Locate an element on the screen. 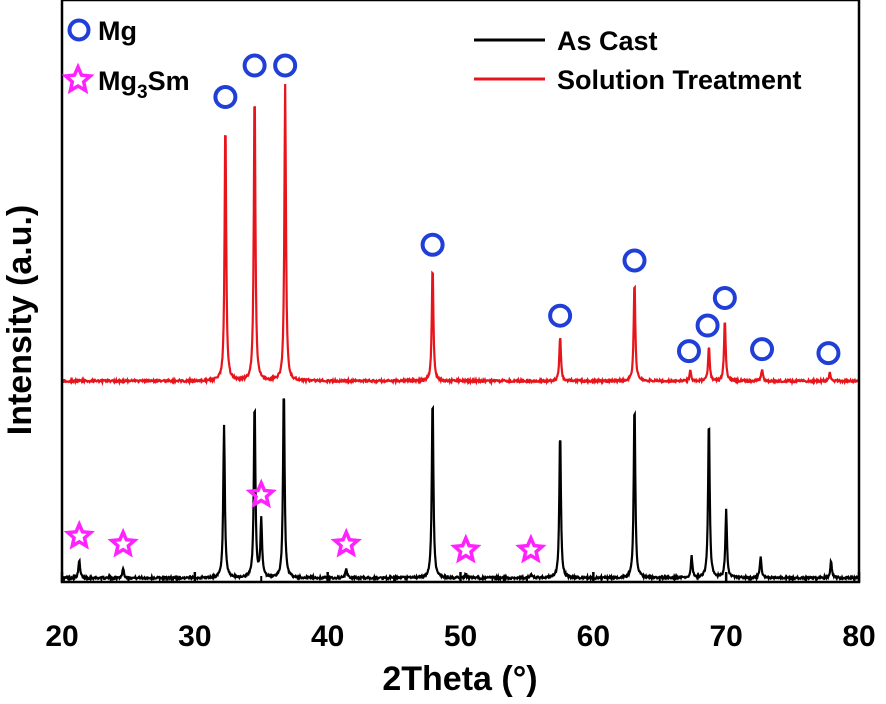  x-tick-label: 80 is located at coordinates (858, 636).